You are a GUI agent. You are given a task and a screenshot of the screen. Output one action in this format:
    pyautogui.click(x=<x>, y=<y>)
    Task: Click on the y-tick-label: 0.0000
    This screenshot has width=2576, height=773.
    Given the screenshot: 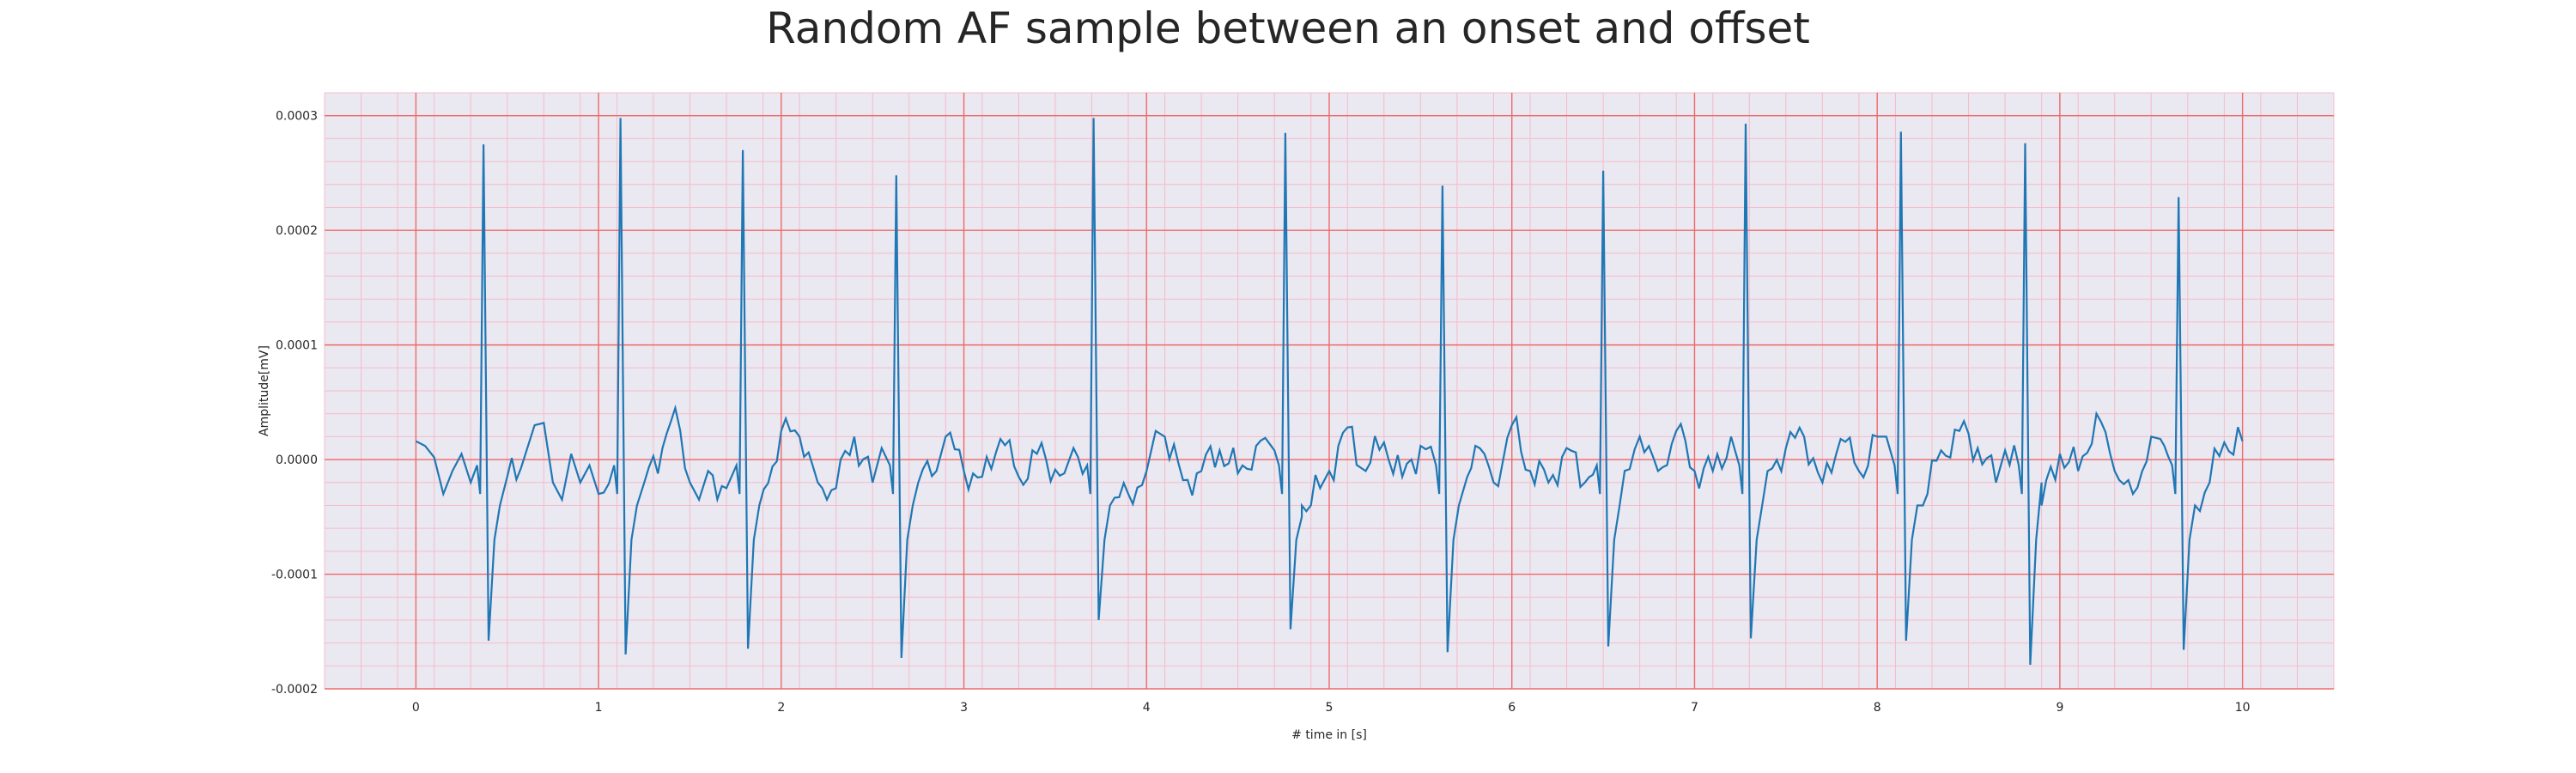 What is the action you would take?
    pyautogui.click(x=297, y=460)
    